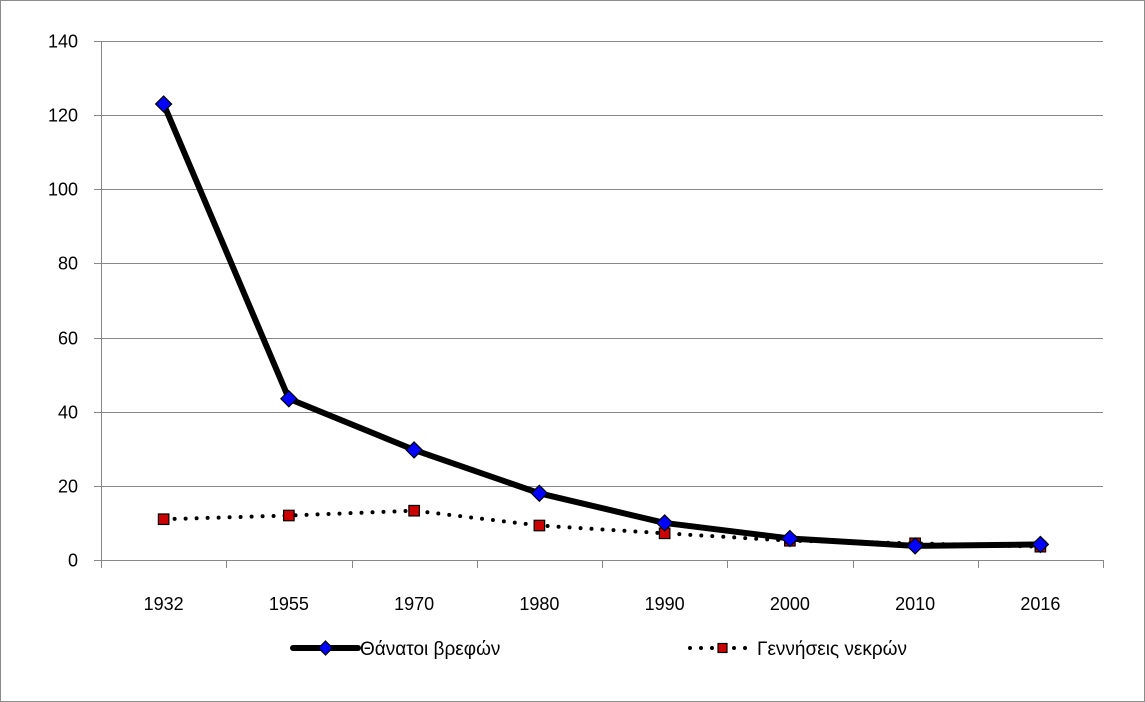  What do you see at coordinates (63, 116) in the screenshot?
I see `y-tick-label: 120` at bounding box center [63, 116].